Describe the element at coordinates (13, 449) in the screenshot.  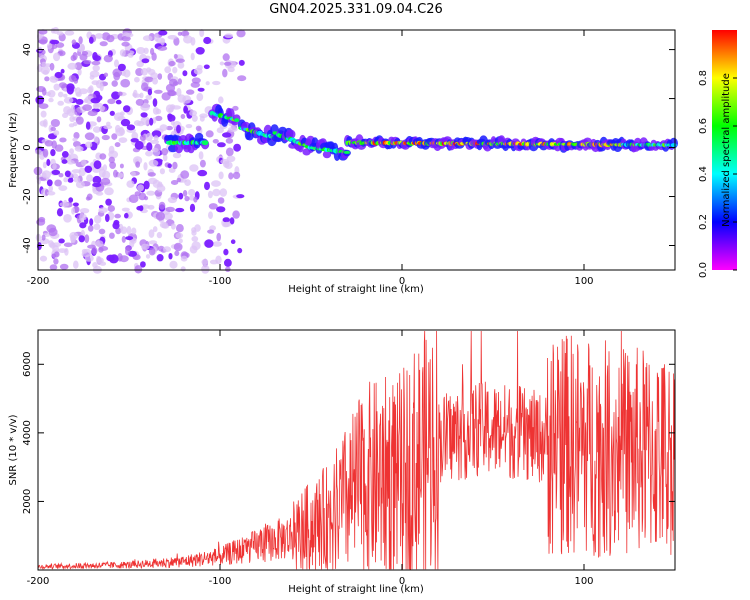
I see `snr-y-axis-label: SNR (10 * v/v)` at that location.